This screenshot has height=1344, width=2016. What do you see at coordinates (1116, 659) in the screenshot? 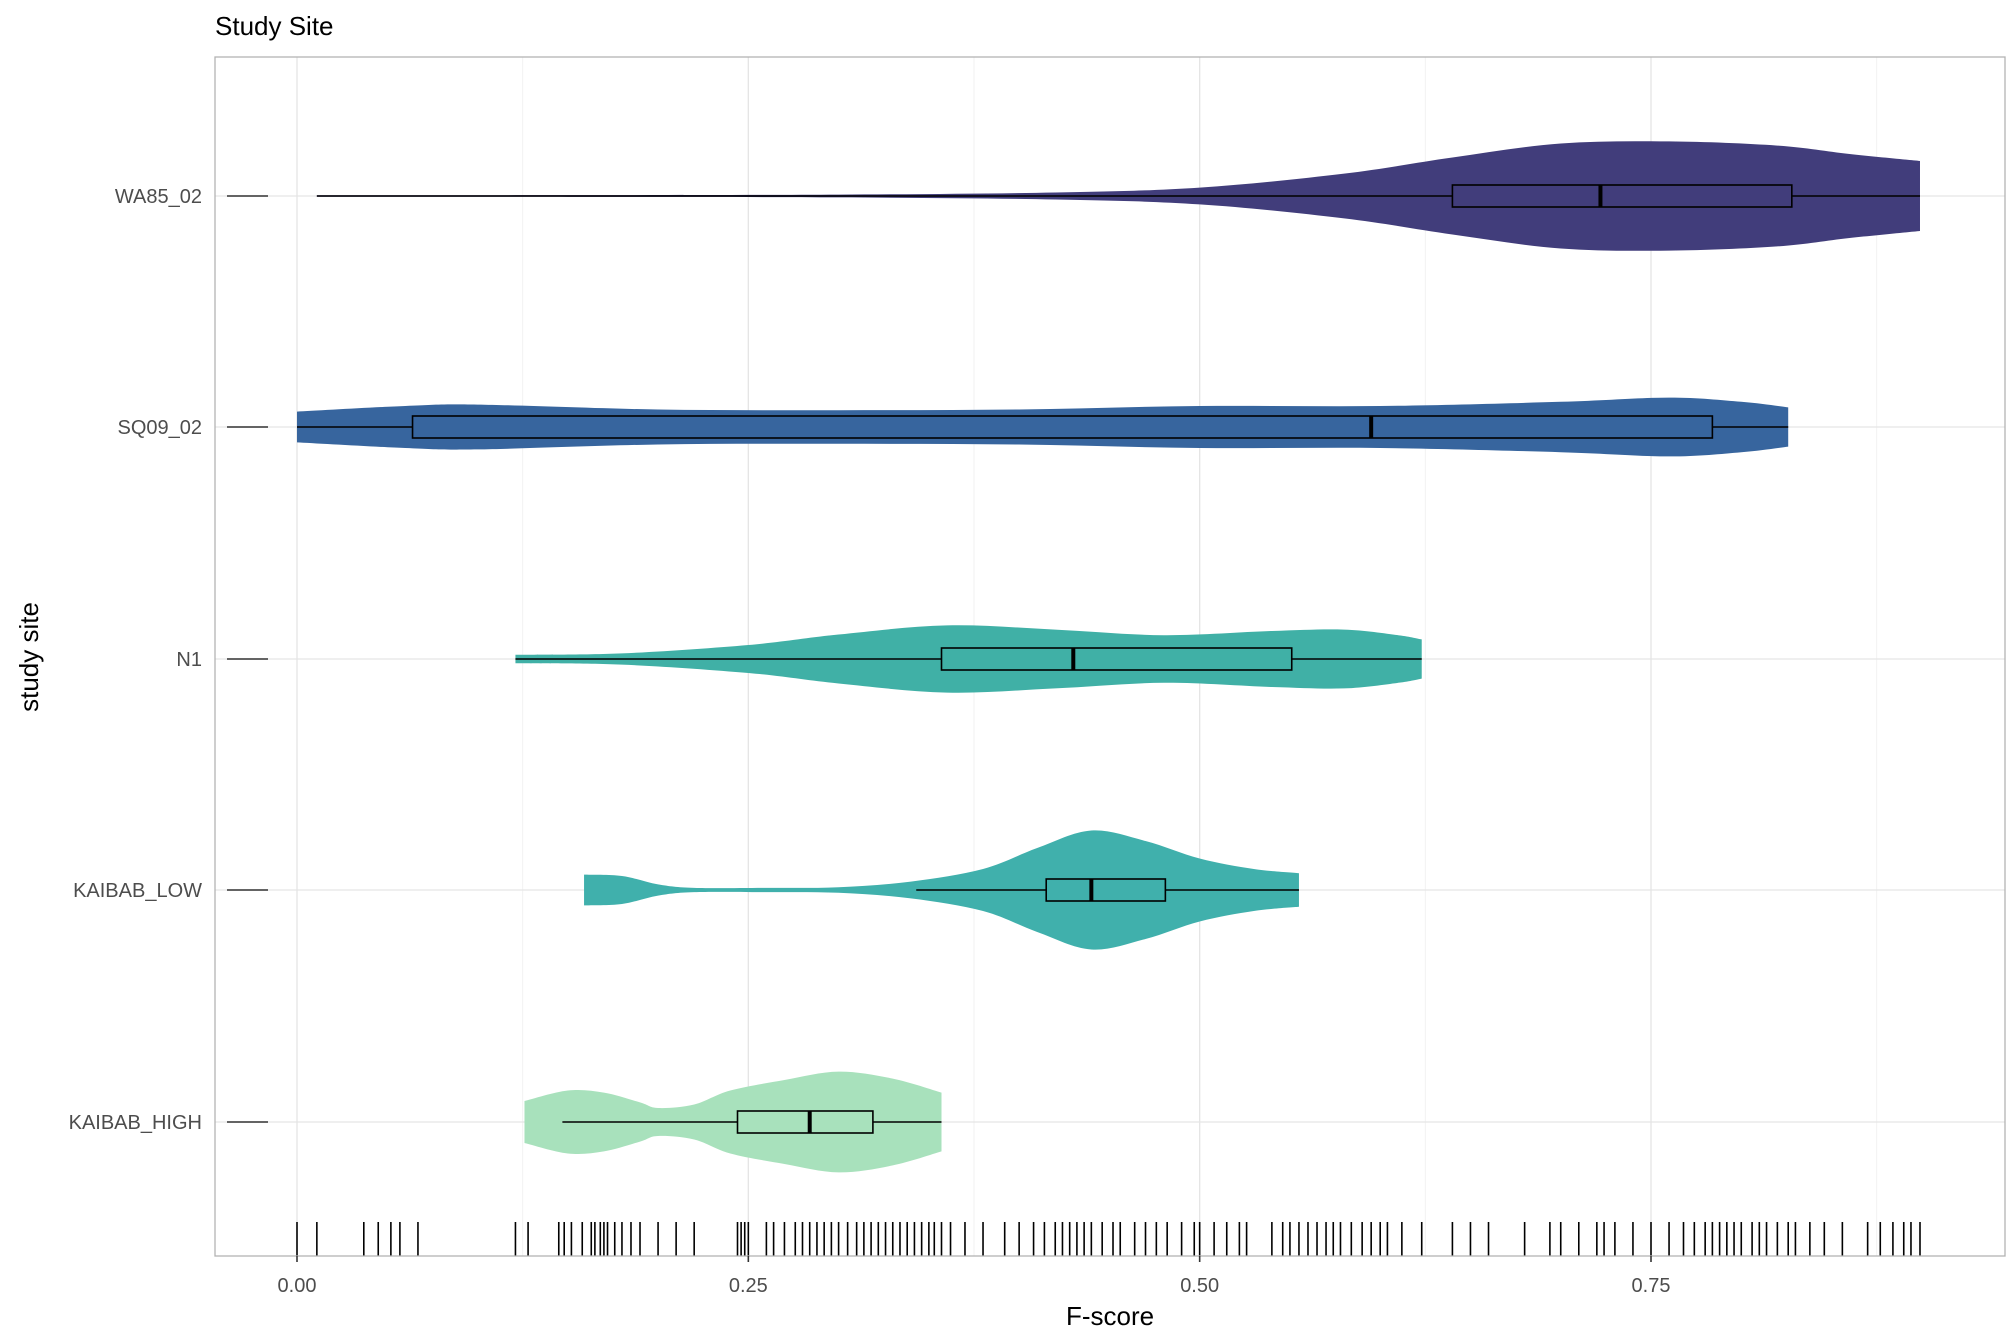
I see `box-n1` at bounding box center [1116, 659].